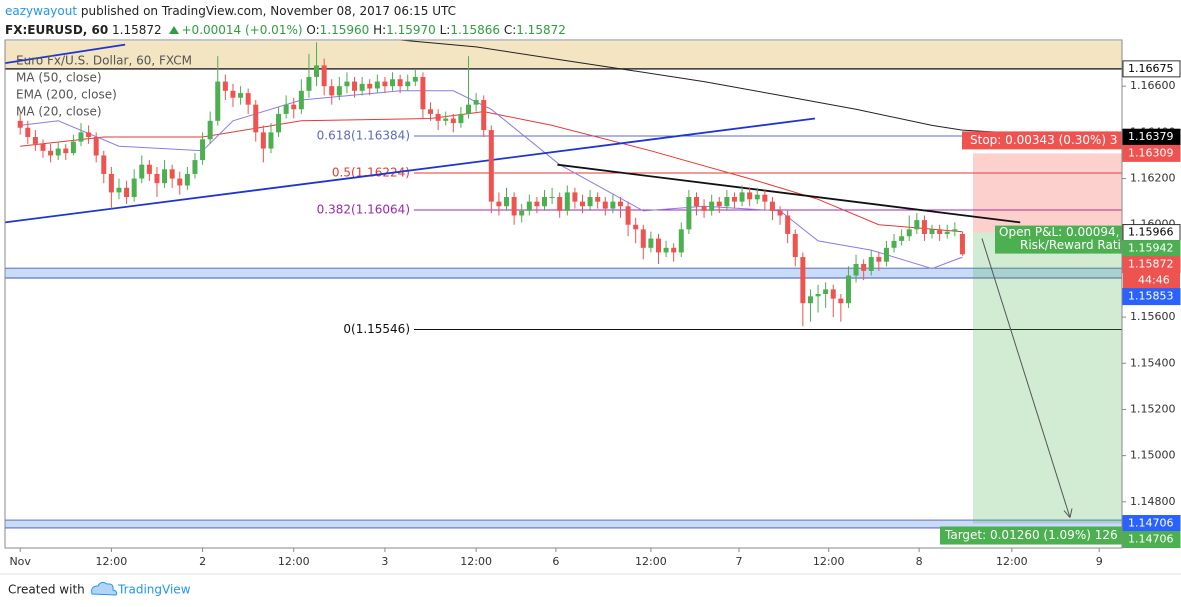 This screenshot has height=607, width=1181. What do you see at coordinates (1151, 248) in the screenshot?
I see `price-tag-label: 1.15942` at bounding box center [1151, 248].